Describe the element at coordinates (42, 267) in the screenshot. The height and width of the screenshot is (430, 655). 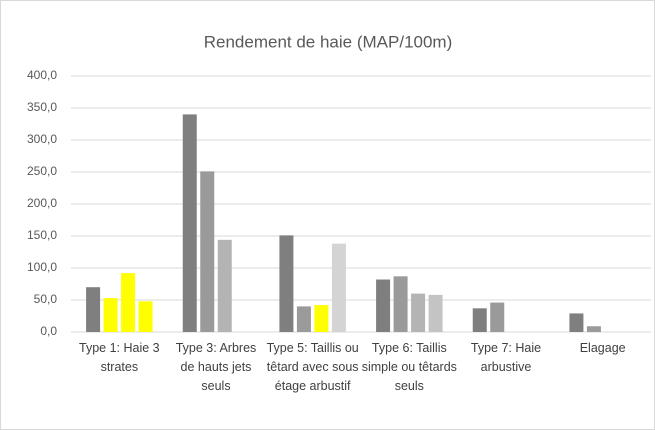
I see `y-tick-label: 100,0` at that location.